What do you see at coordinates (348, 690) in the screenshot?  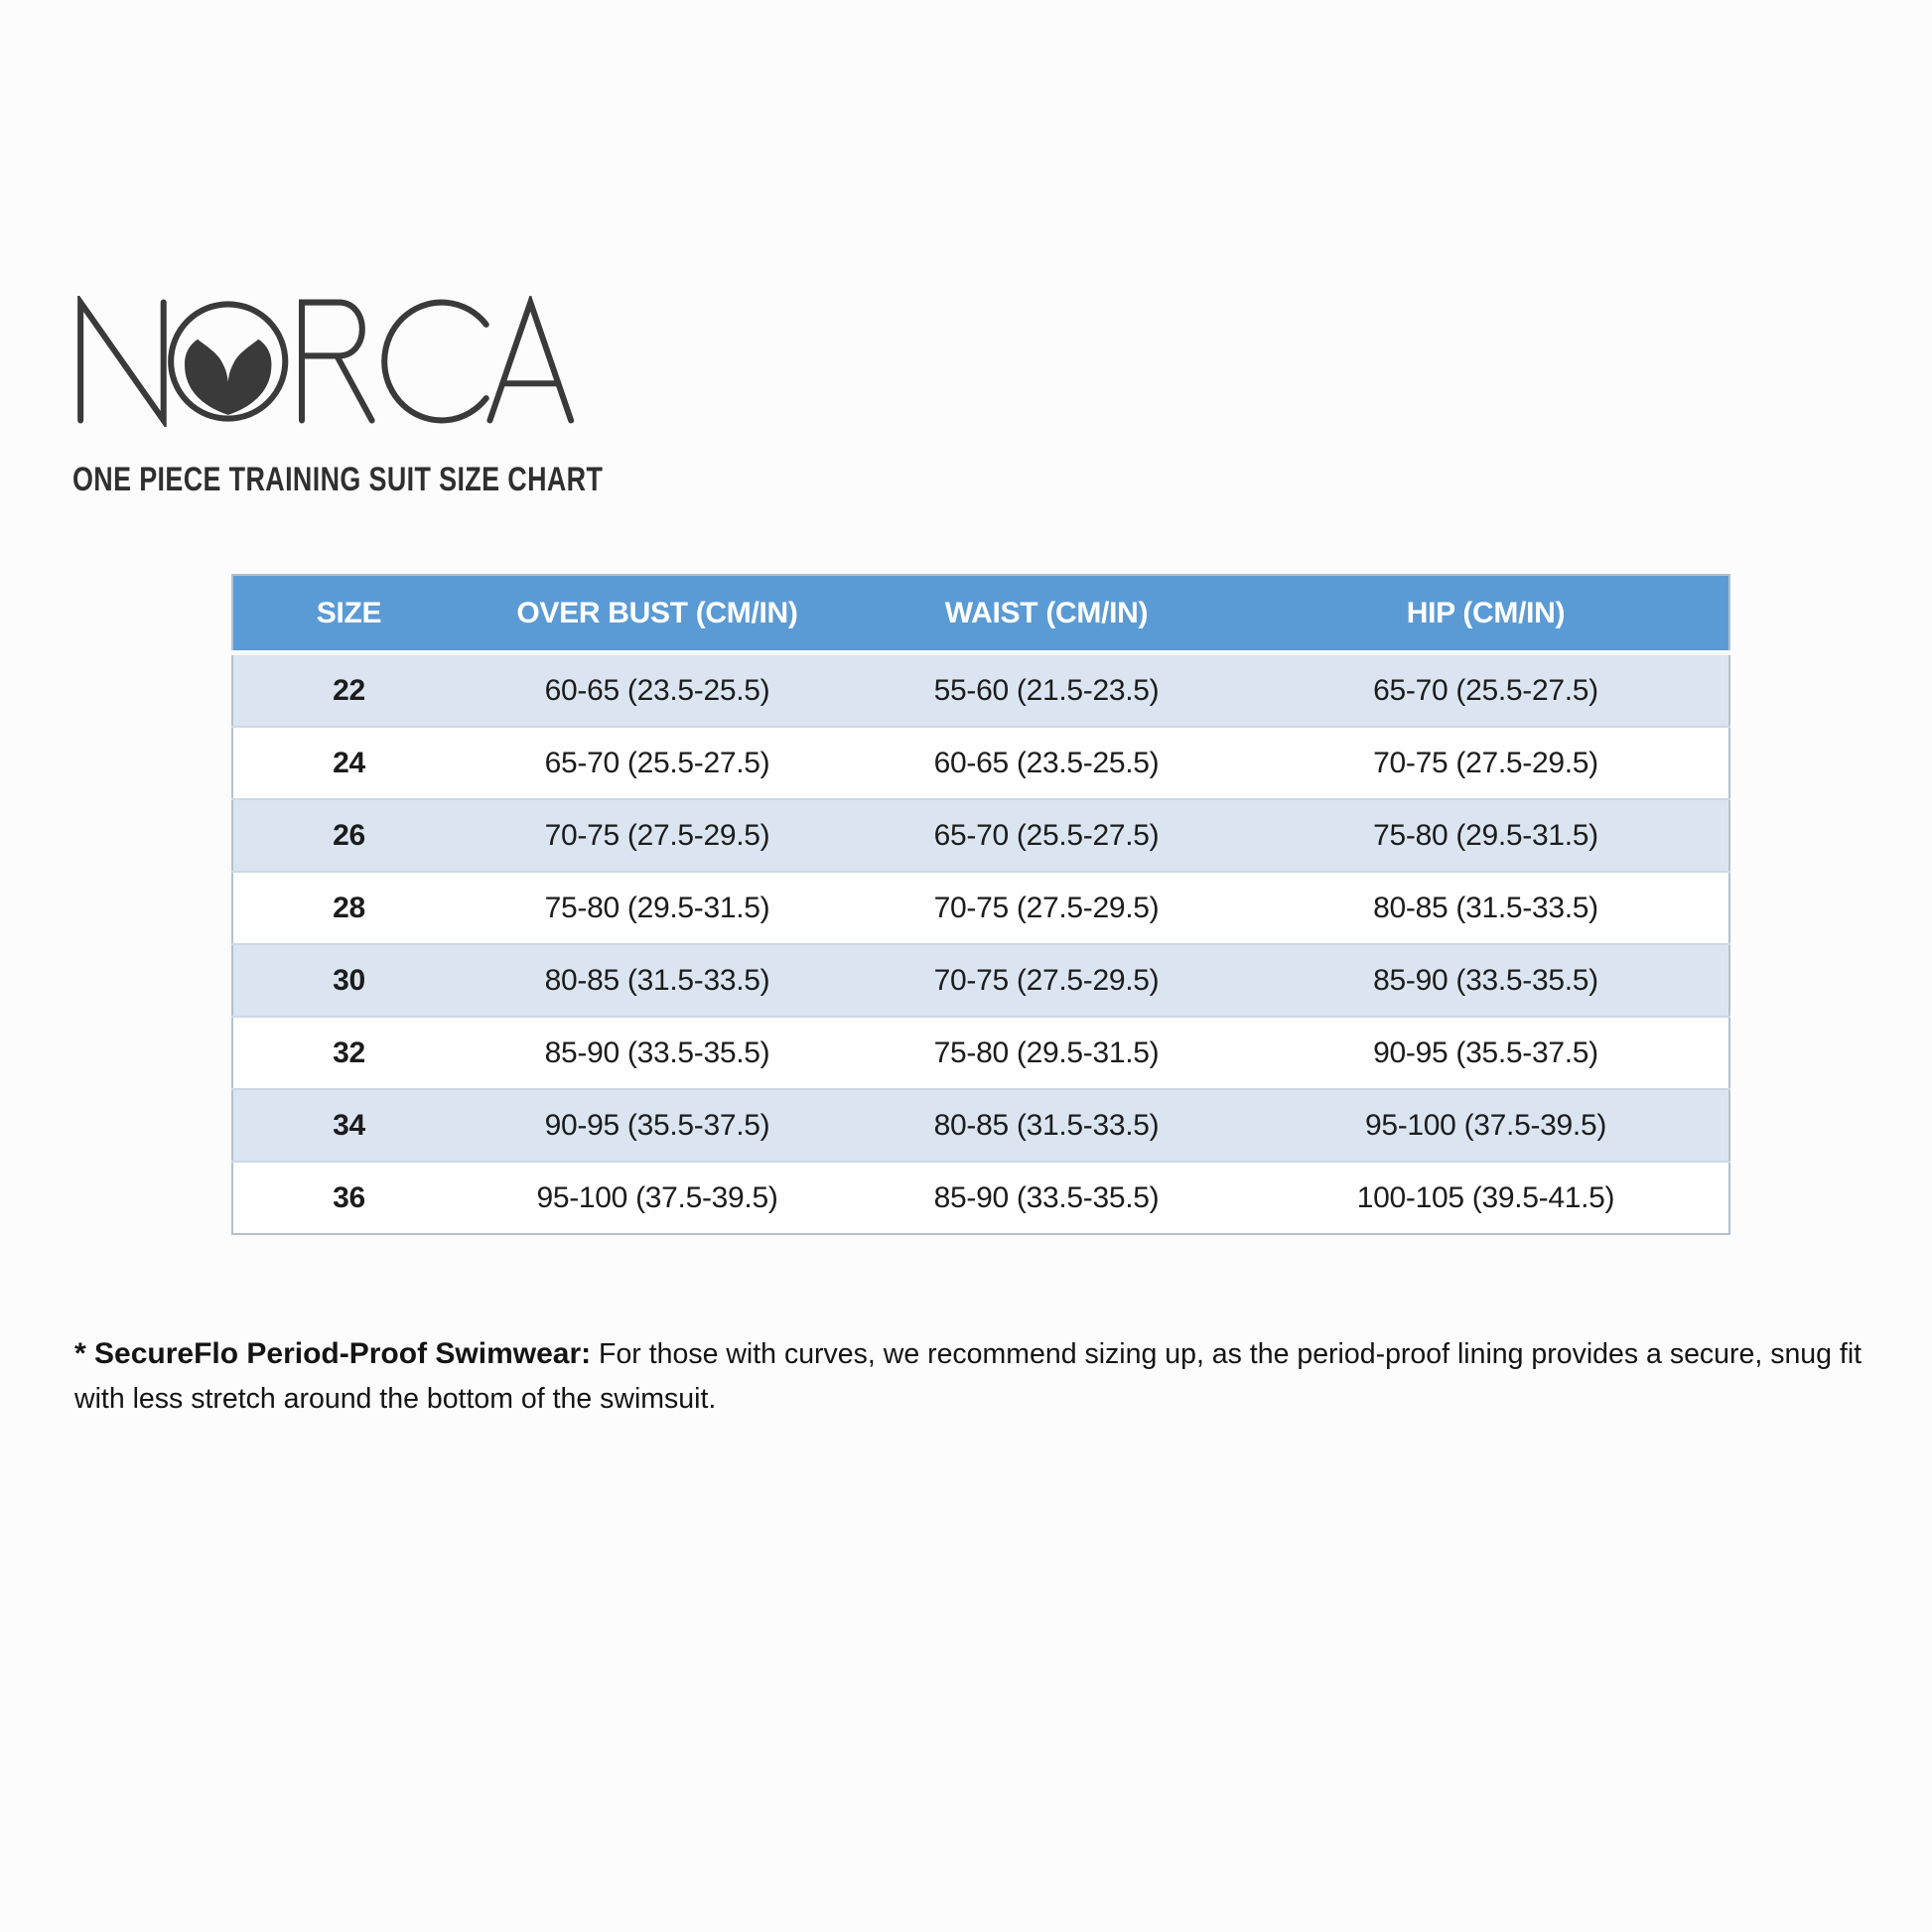 I see `cell-size: 22` at bounding box center [348, 690].